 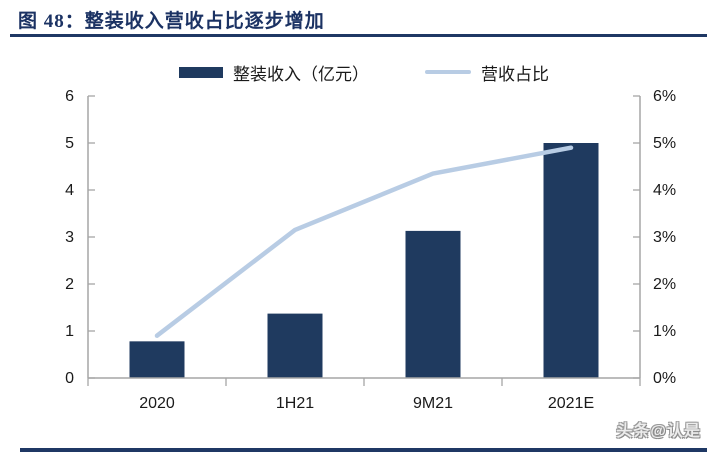 What do you see at coordinates (69, 96) in the screenshot?
I see `left-axis-label: 6` at bounding box center [69, 96].